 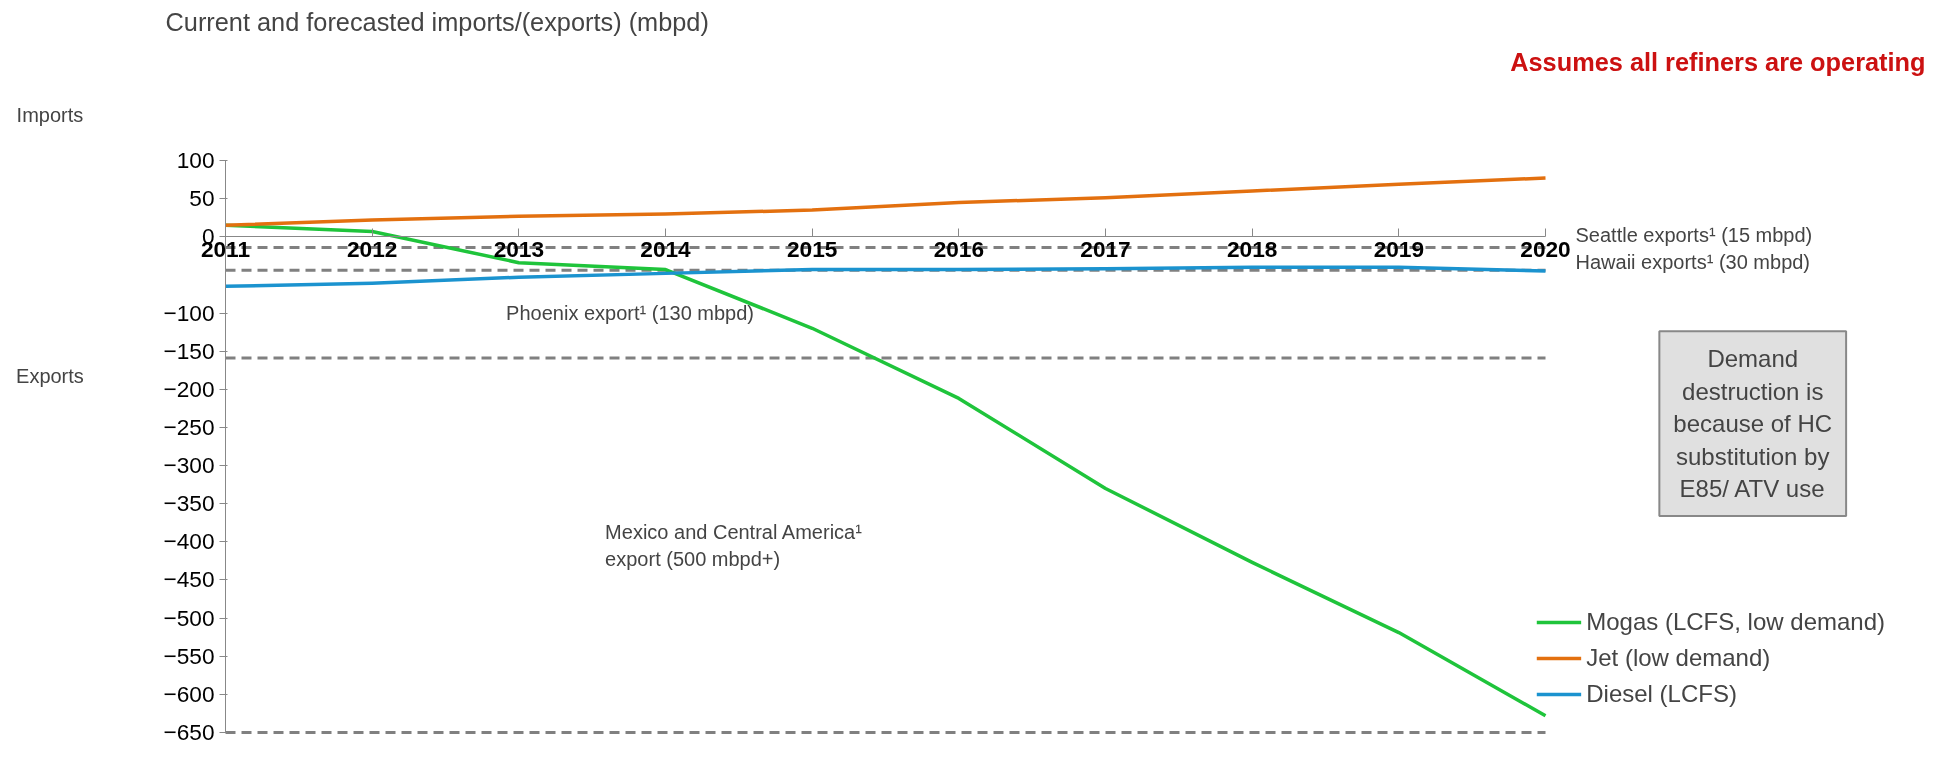 I want to click on y-tick-label: −550, so click(x=189, y=655).